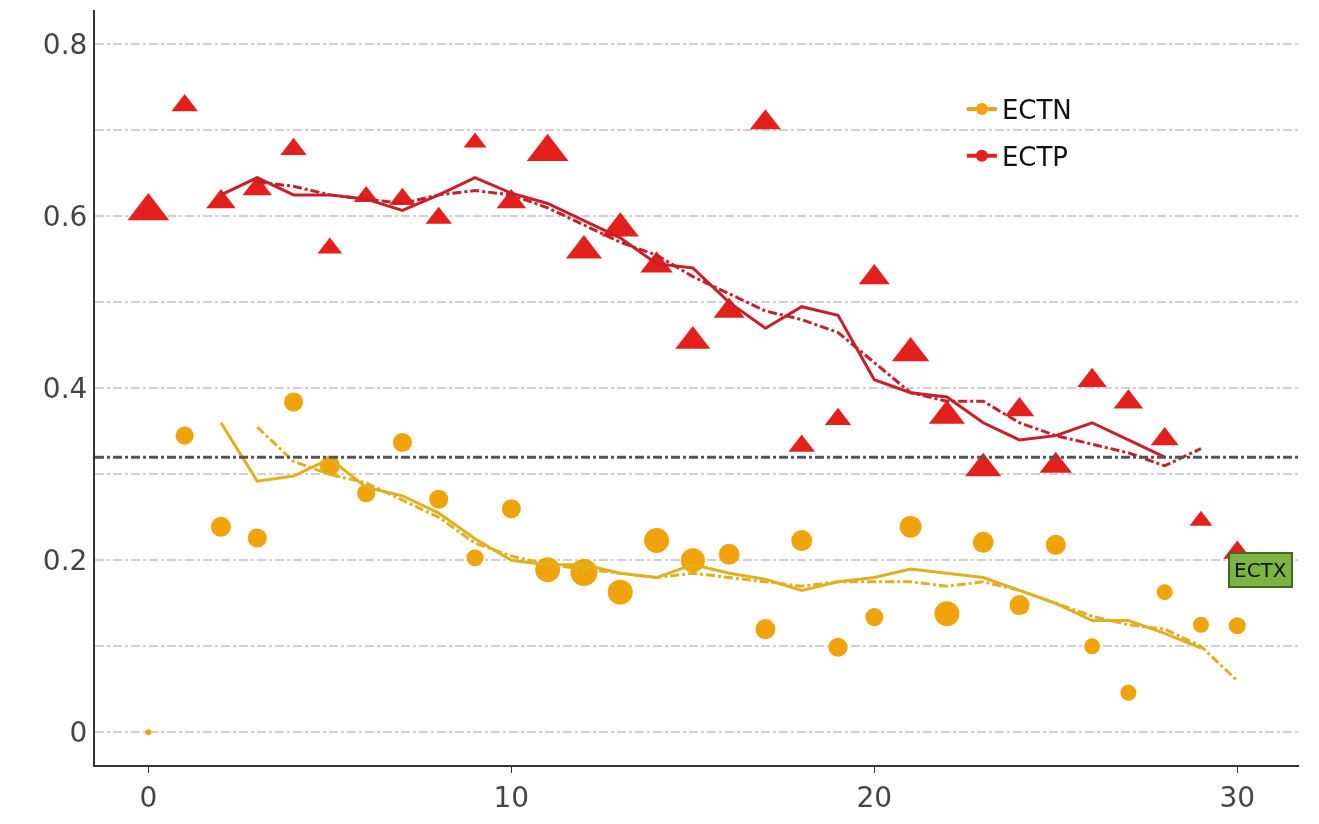 The image size is (1319, 824). What do you see at coordinates (1260, 570) in the screenshot?
I see `annotation: ECTX` at bounding box center [1260, 570].